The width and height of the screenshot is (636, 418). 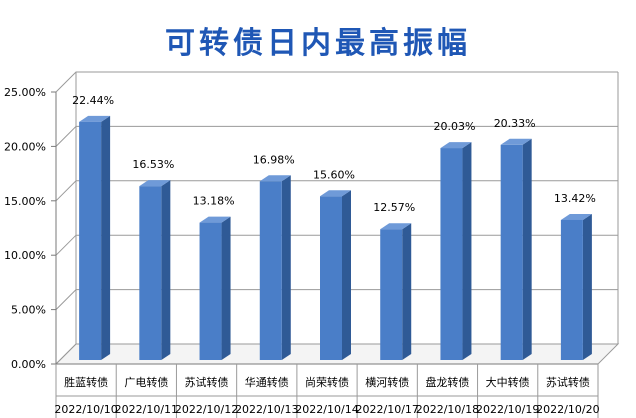 I want to click on x-date-label: 2022/10/17, so click(x=387, y=409).